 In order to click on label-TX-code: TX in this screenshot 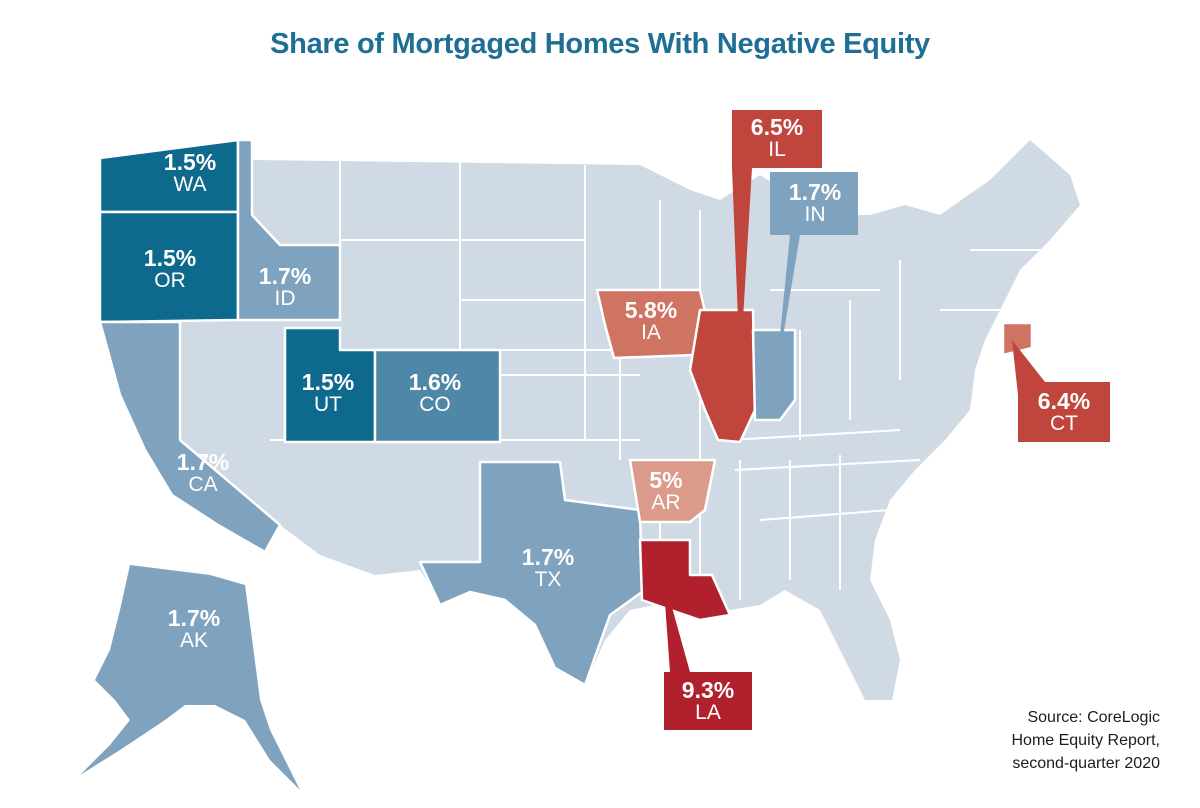, I will do `click(548, 580)`.